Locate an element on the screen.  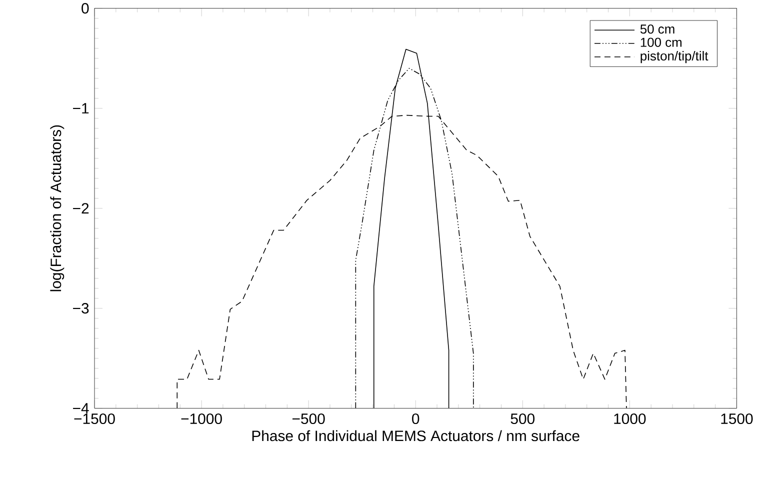
y-tick-label: −2 is located at coordinates (81, 208).